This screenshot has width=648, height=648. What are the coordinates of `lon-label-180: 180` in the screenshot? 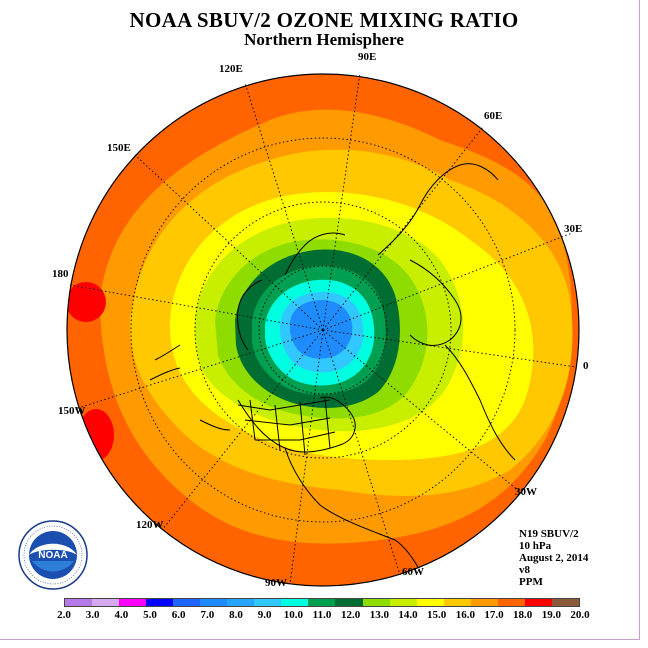 It's located at (60, 274).